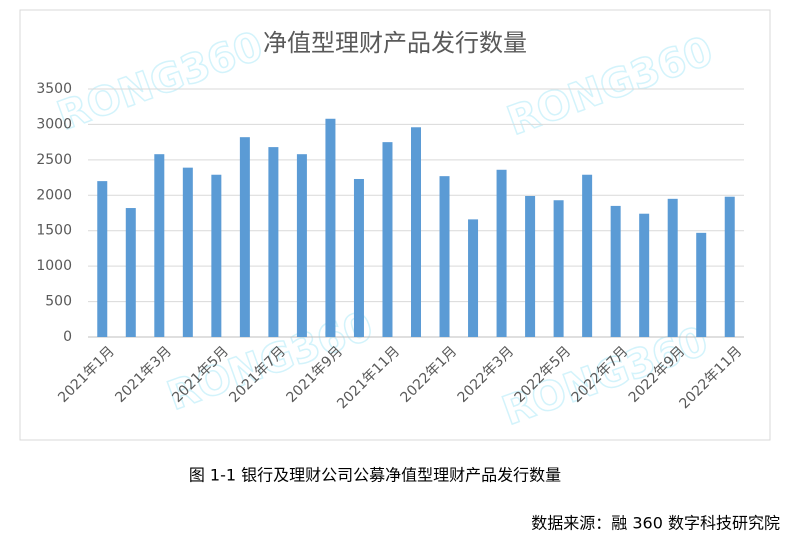  What do you see at coordinates (54, 160) in the screenshot?
I see `y-tick-label: 2500` at bounding box center [54, 160].